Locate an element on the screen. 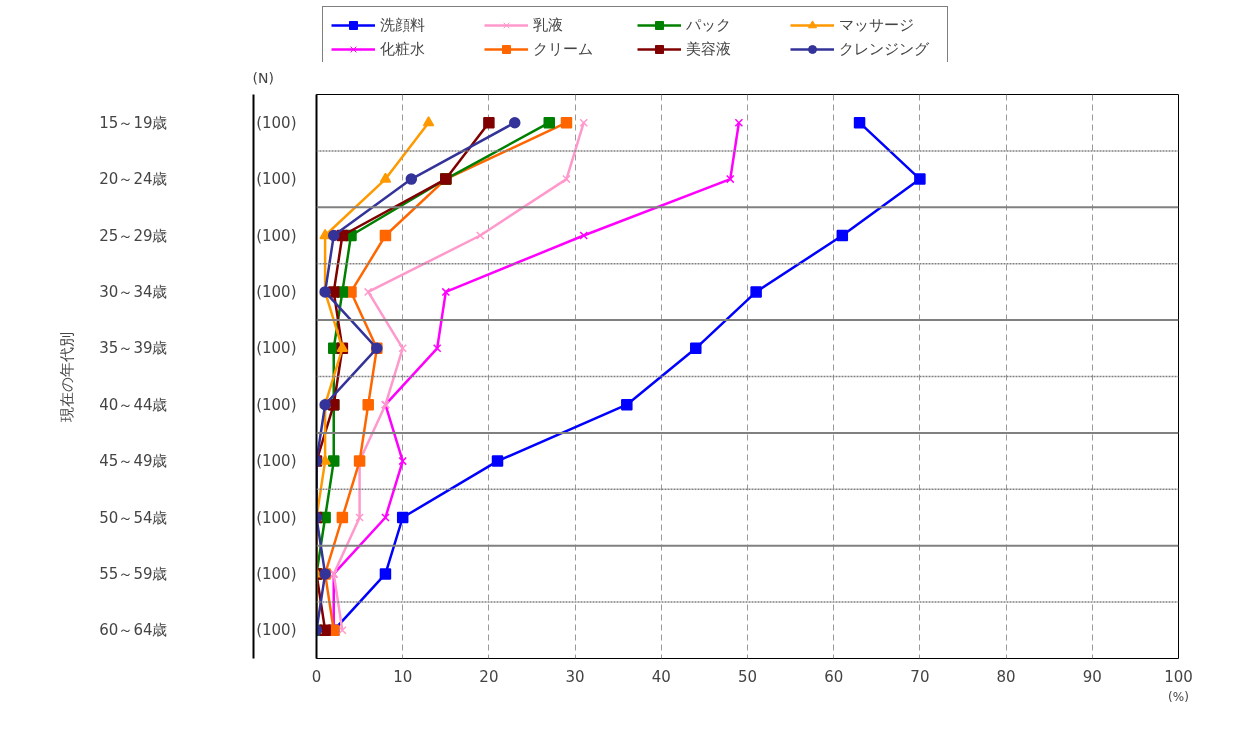 Image resolution: width=1237 pixels, height=738 pixels. legend-label: クリーム is located at coordinates (563, 49).